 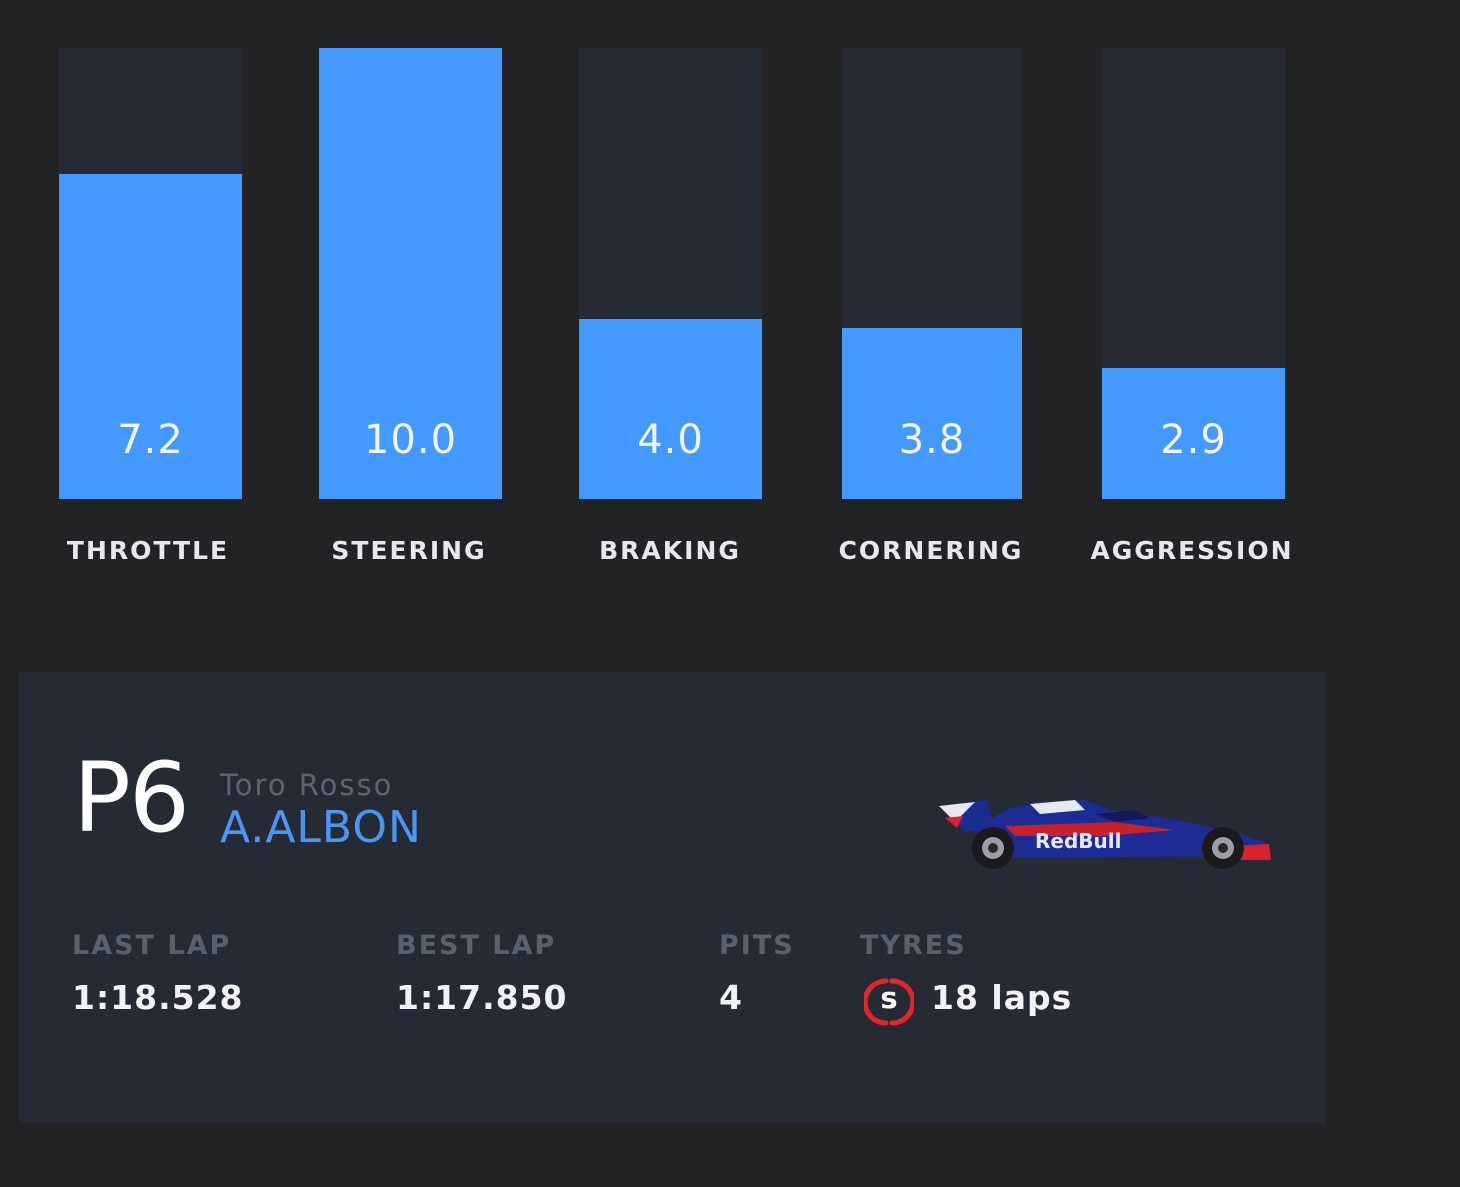 I want to click on bar-value-label: 3.8, so click(x=932, y=440).